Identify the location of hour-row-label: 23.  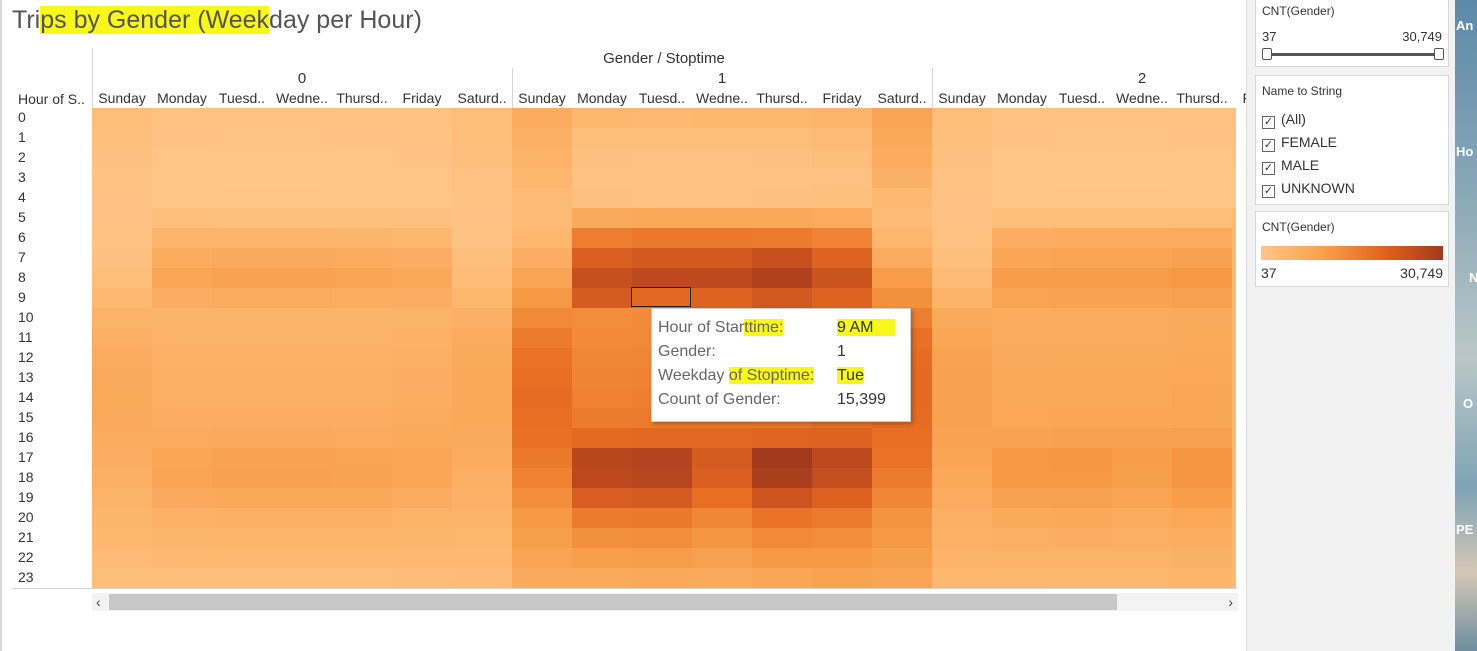
(26, 577).